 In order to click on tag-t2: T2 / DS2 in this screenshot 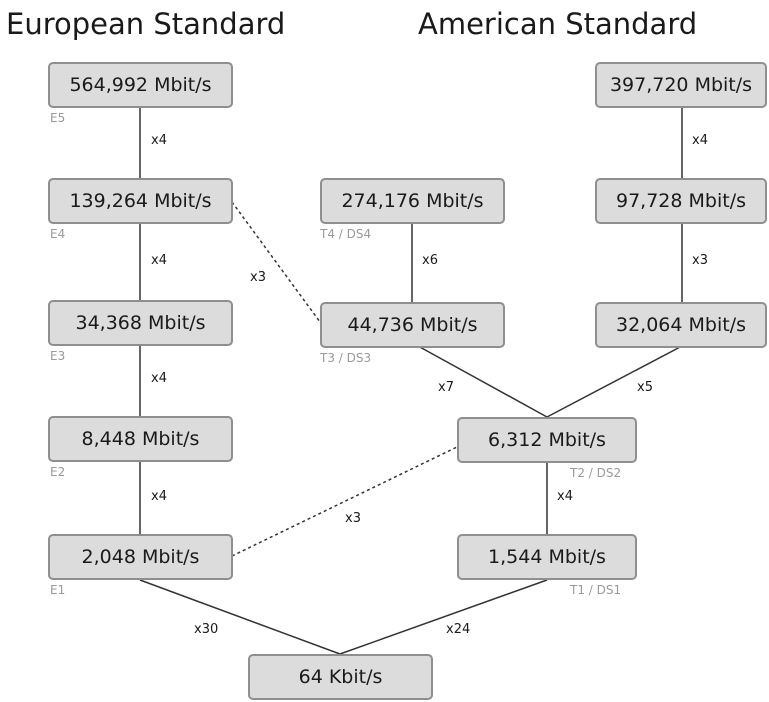, I will do `click(596, 473)`.